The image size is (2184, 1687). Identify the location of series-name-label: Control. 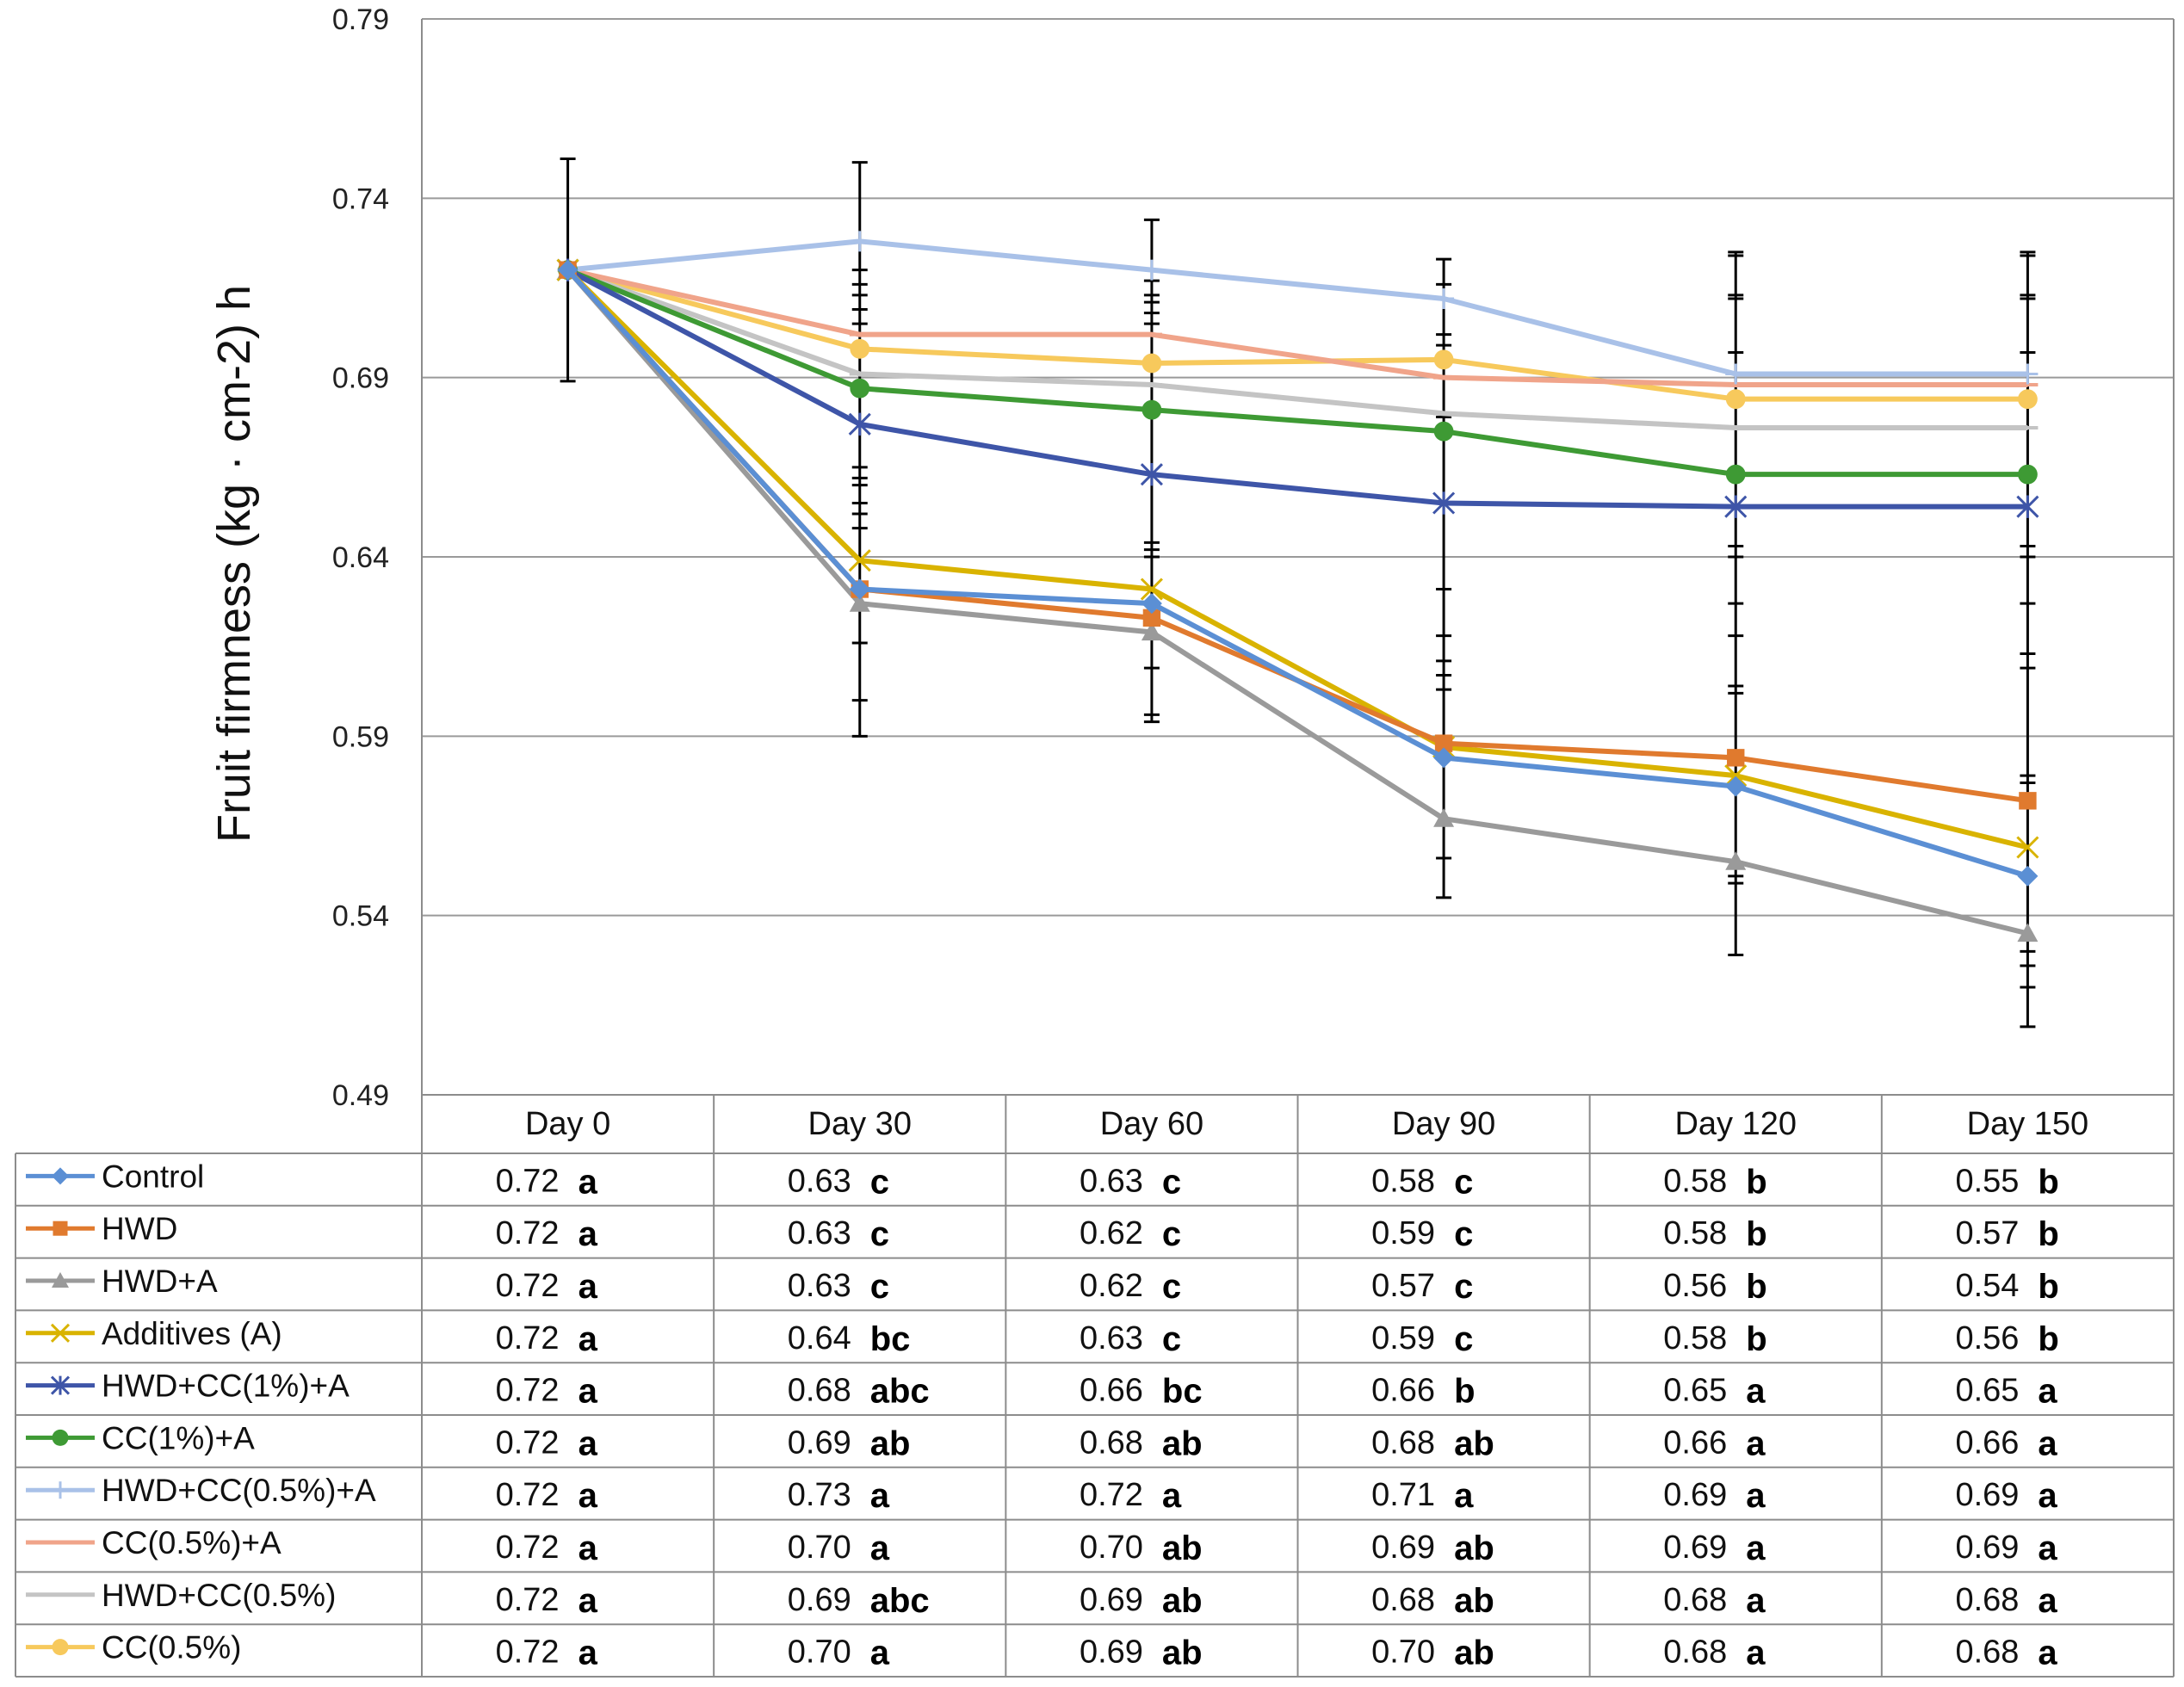
(153, 1177).